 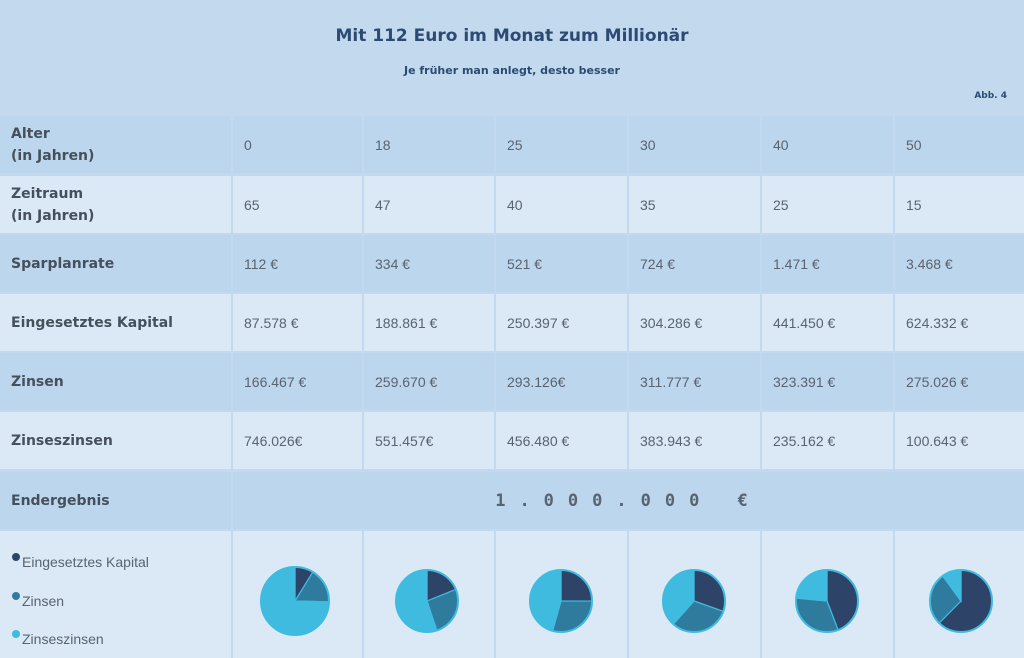 What do you see at coordinates (827, 440) in the screenshot?
I see `table-cell: 235.162 €` at bounding box center [827, 440].